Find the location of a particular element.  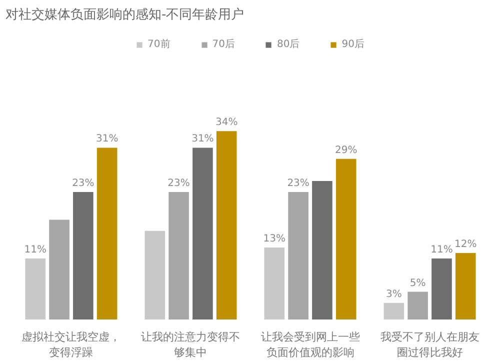

x-tick-label: 让我会受到网上一些负面价值观的影响 is located at coordinates (310, 345).